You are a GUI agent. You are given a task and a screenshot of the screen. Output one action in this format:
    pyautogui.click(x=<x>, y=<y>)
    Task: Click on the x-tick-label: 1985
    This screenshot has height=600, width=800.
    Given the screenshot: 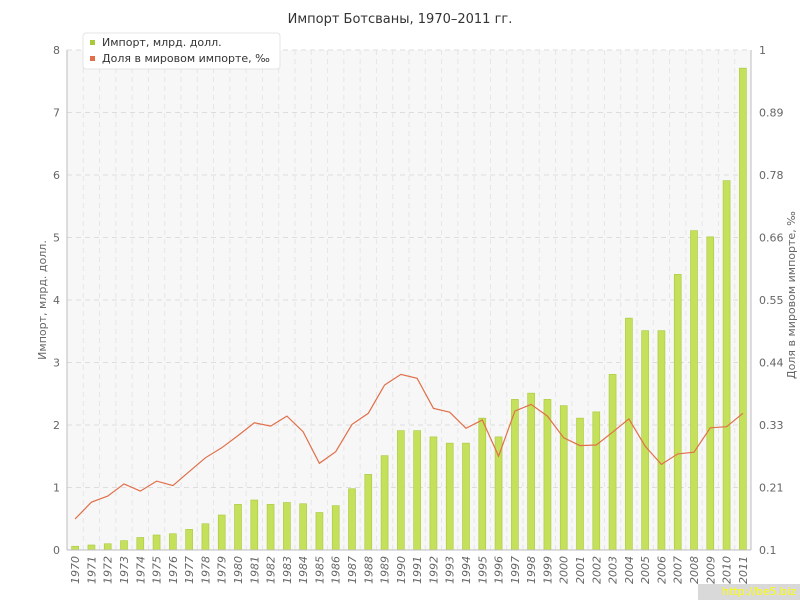 What is the action you would take?
    pyautogui.click(x=319, y=570)
    